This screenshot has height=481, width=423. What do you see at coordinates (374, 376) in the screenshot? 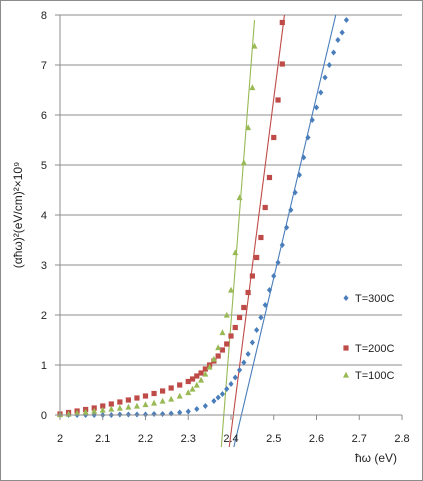
I see `legend-label-2: T=100C` at bounding box center [374, 376].